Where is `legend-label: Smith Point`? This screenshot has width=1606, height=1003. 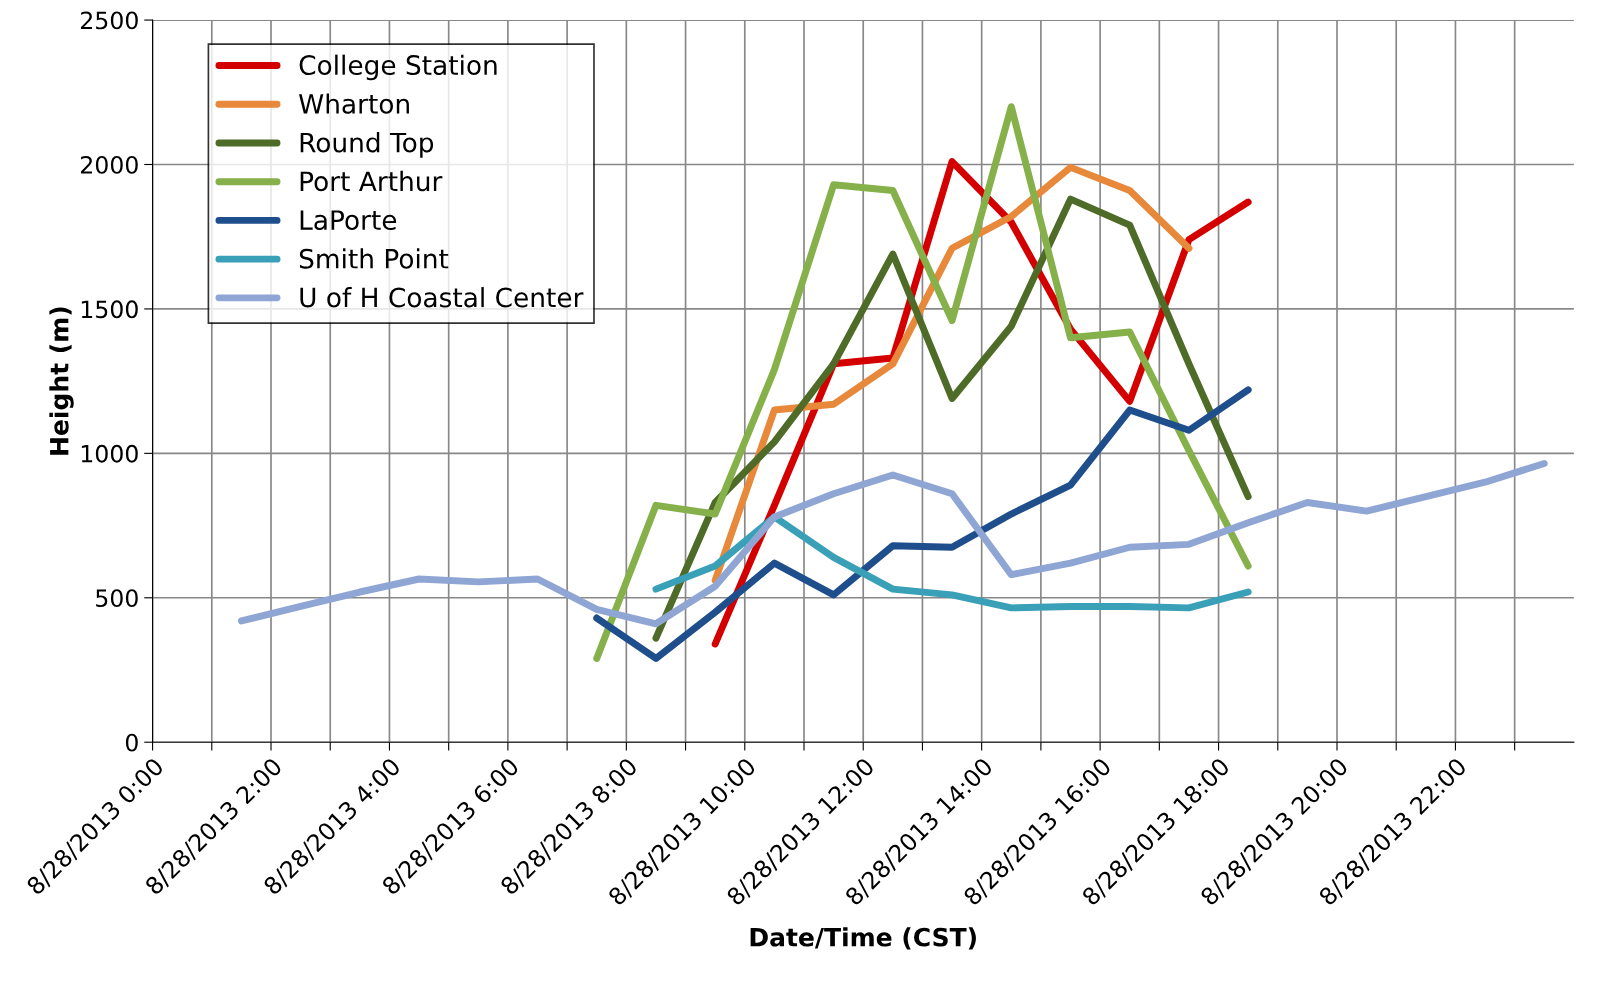 legend-label: Smith Point is located at coordinates (374, 258).